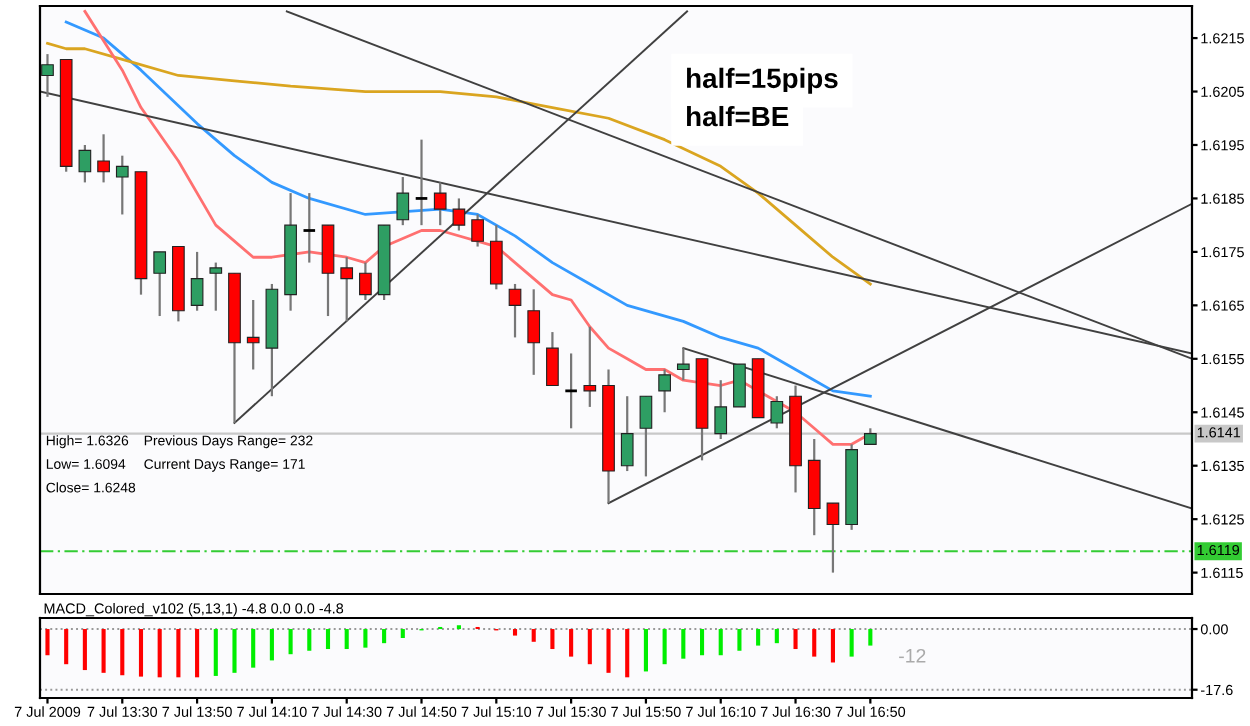  What do you see at coordinates (738, 116) in the screenshot?
I see `annotation: half=BE` at bounding box center [738, 116].